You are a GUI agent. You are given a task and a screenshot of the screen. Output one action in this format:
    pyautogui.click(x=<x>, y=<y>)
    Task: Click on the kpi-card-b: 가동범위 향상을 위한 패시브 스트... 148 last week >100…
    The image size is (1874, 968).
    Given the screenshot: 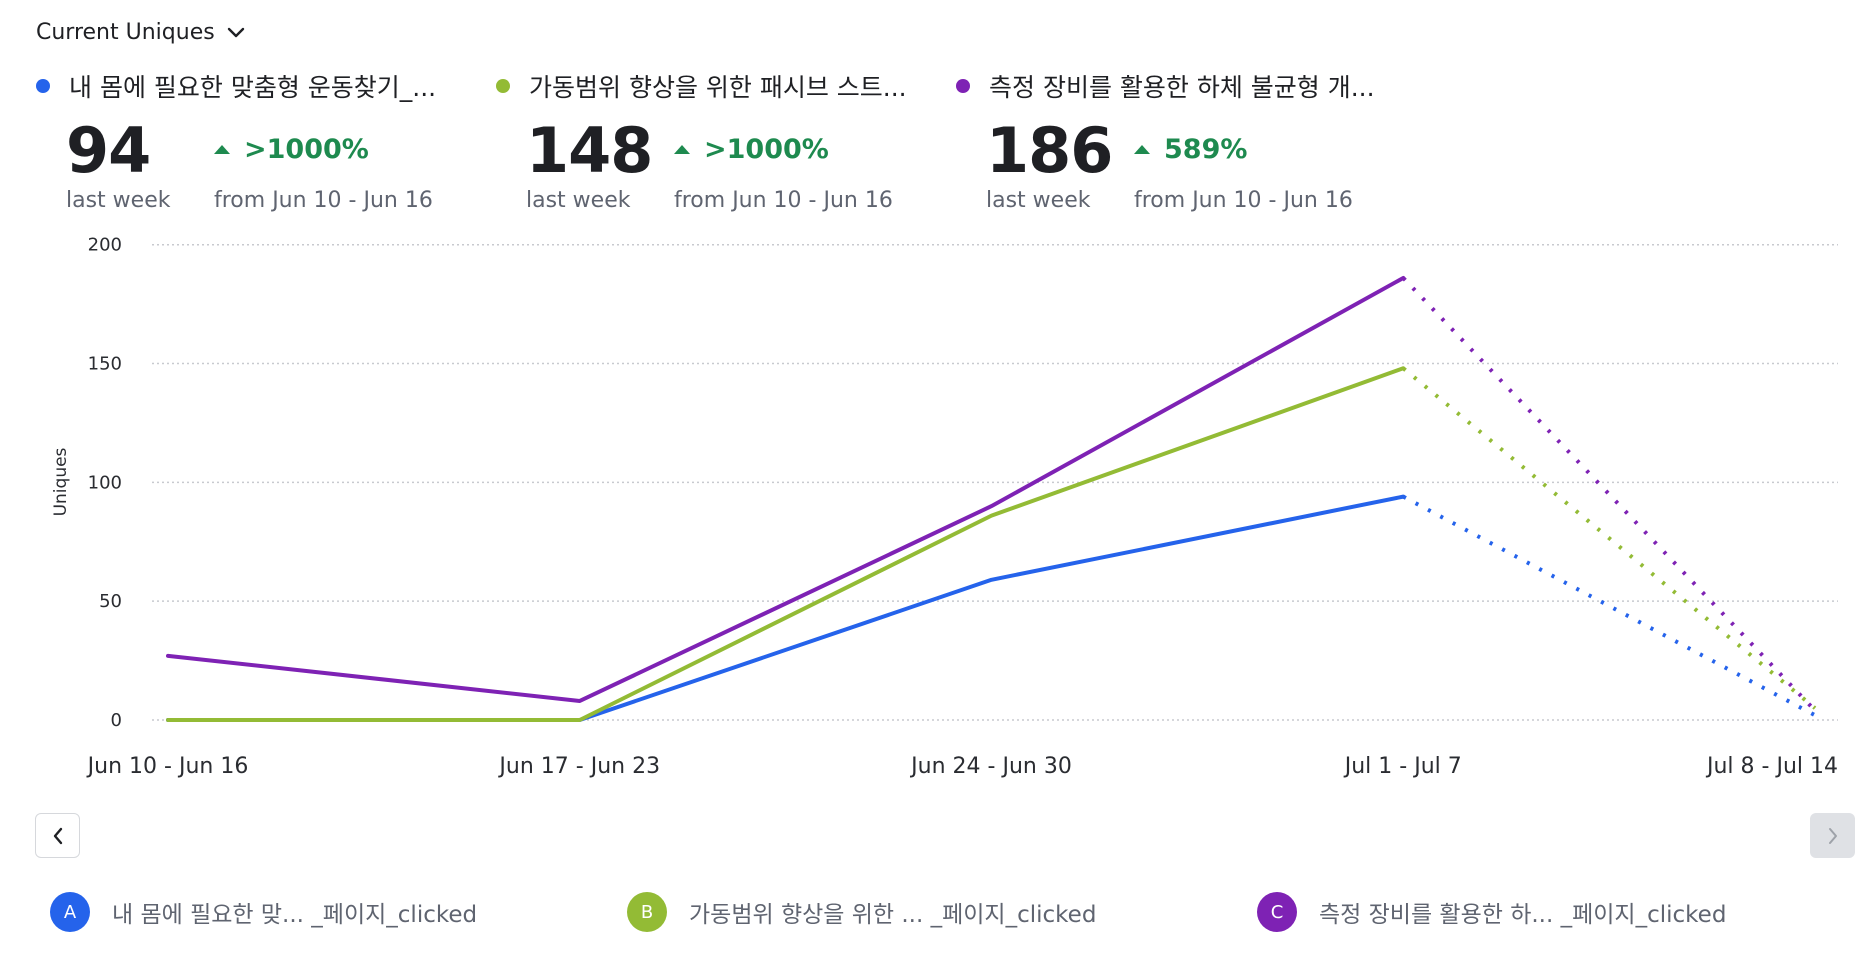 What is the action you would take?
    pyautogui.click(x=710, y=141)
    